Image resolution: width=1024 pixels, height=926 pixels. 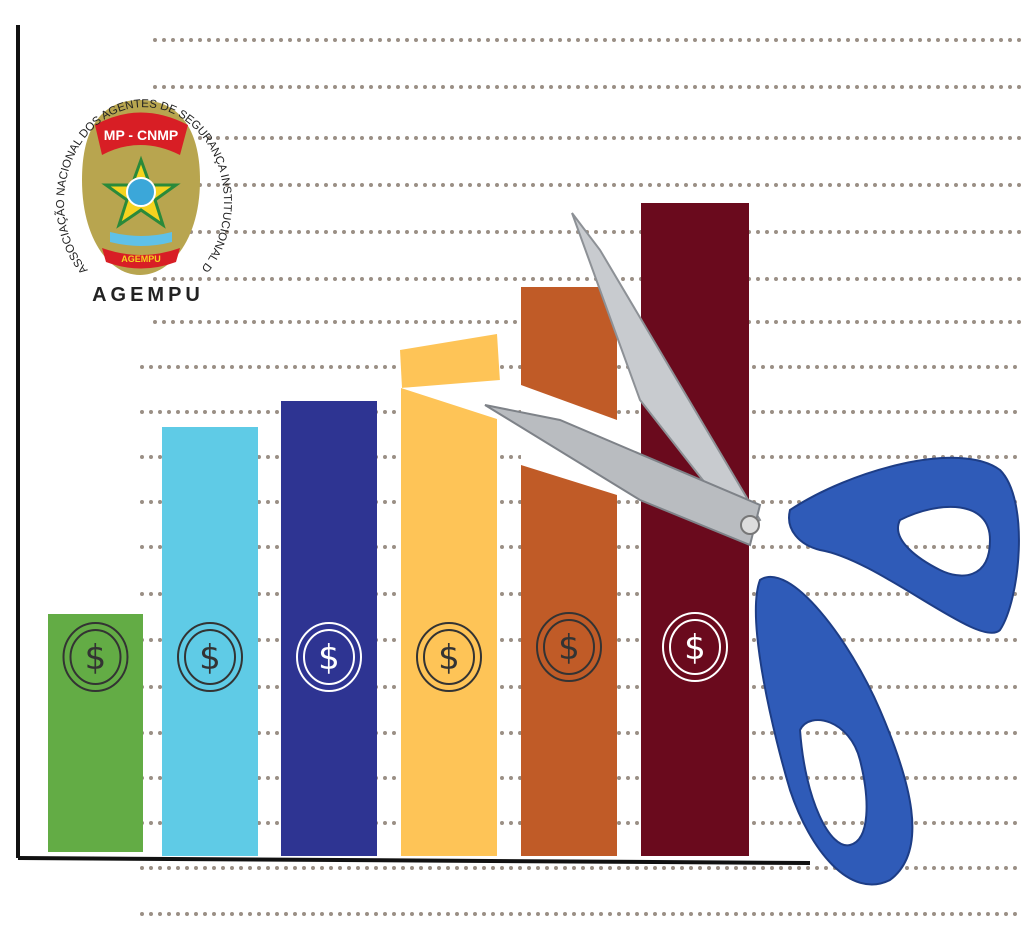 What do you see at coordinates (141, 192) in the screenshot?
I see `globe-icon` at bounding box center [141, 192].